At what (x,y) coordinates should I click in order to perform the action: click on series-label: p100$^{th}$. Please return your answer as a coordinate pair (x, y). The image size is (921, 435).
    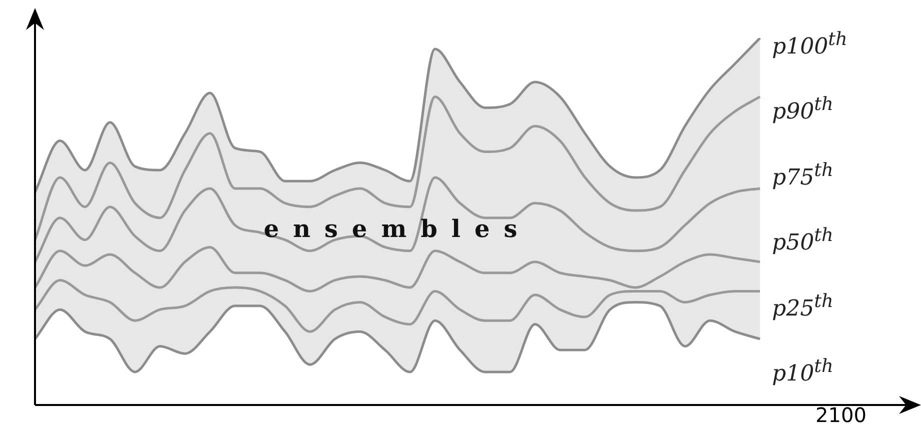
    Looking at the image, I should click on (810, 44).